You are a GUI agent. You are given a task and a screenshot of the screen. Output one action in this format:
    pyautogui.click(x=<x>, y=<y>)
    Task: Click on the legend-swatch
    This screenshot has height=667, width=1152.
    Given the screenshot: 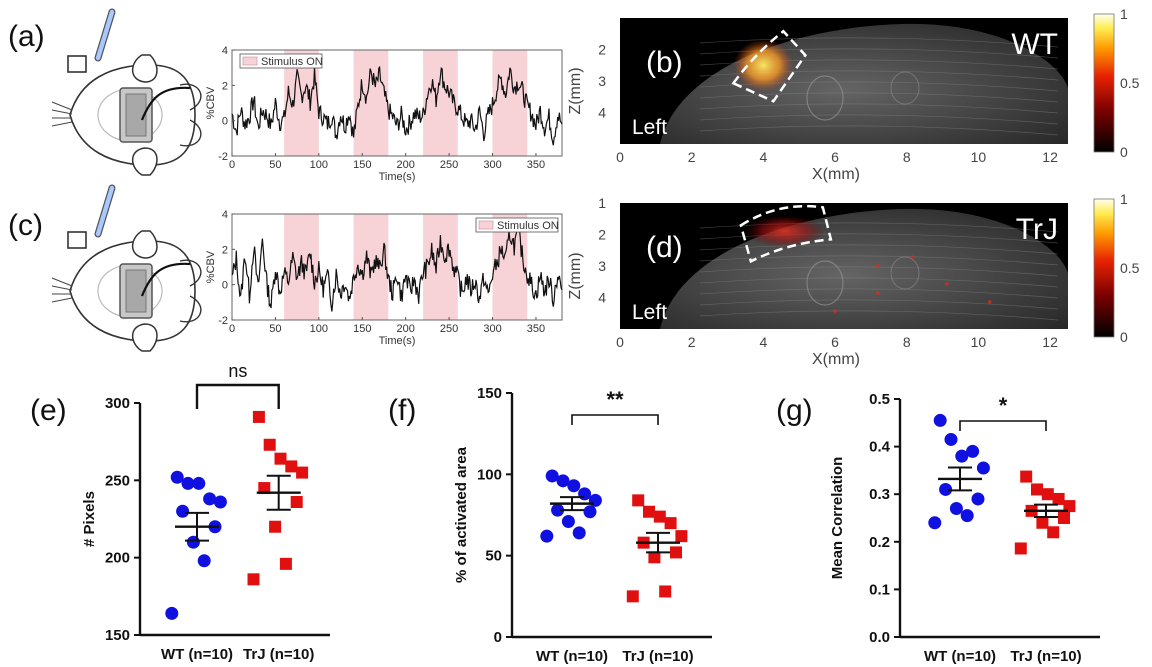 What is the action you would take?
    pyautogui.click(x=486, y=225)
    